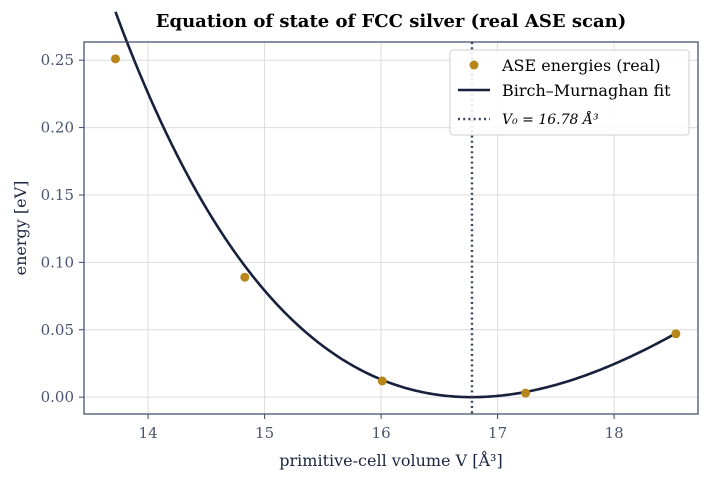 This screenshot has height=482, width=709. Describe the element at coordinates (57, 262) in the screenshot. I see `y-tick-label: 0.10` at that location.